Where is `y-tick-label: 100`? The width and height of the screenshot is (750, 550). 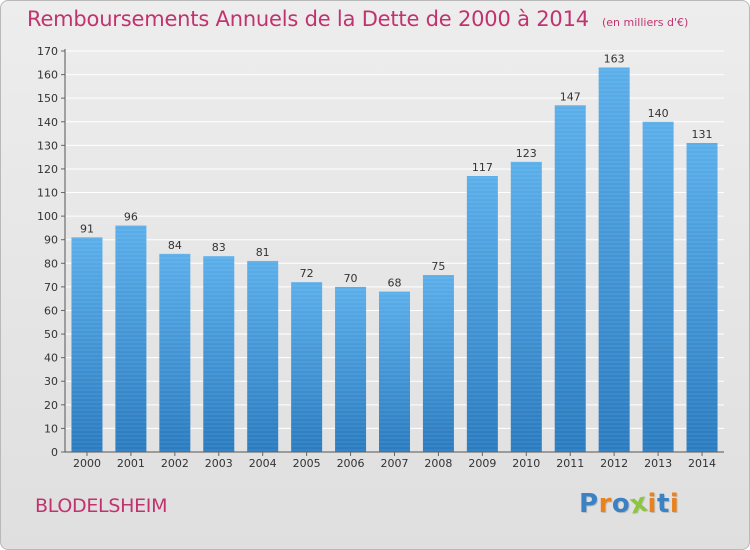 y-tick-label: 100 is located at coordinates (47, 216).